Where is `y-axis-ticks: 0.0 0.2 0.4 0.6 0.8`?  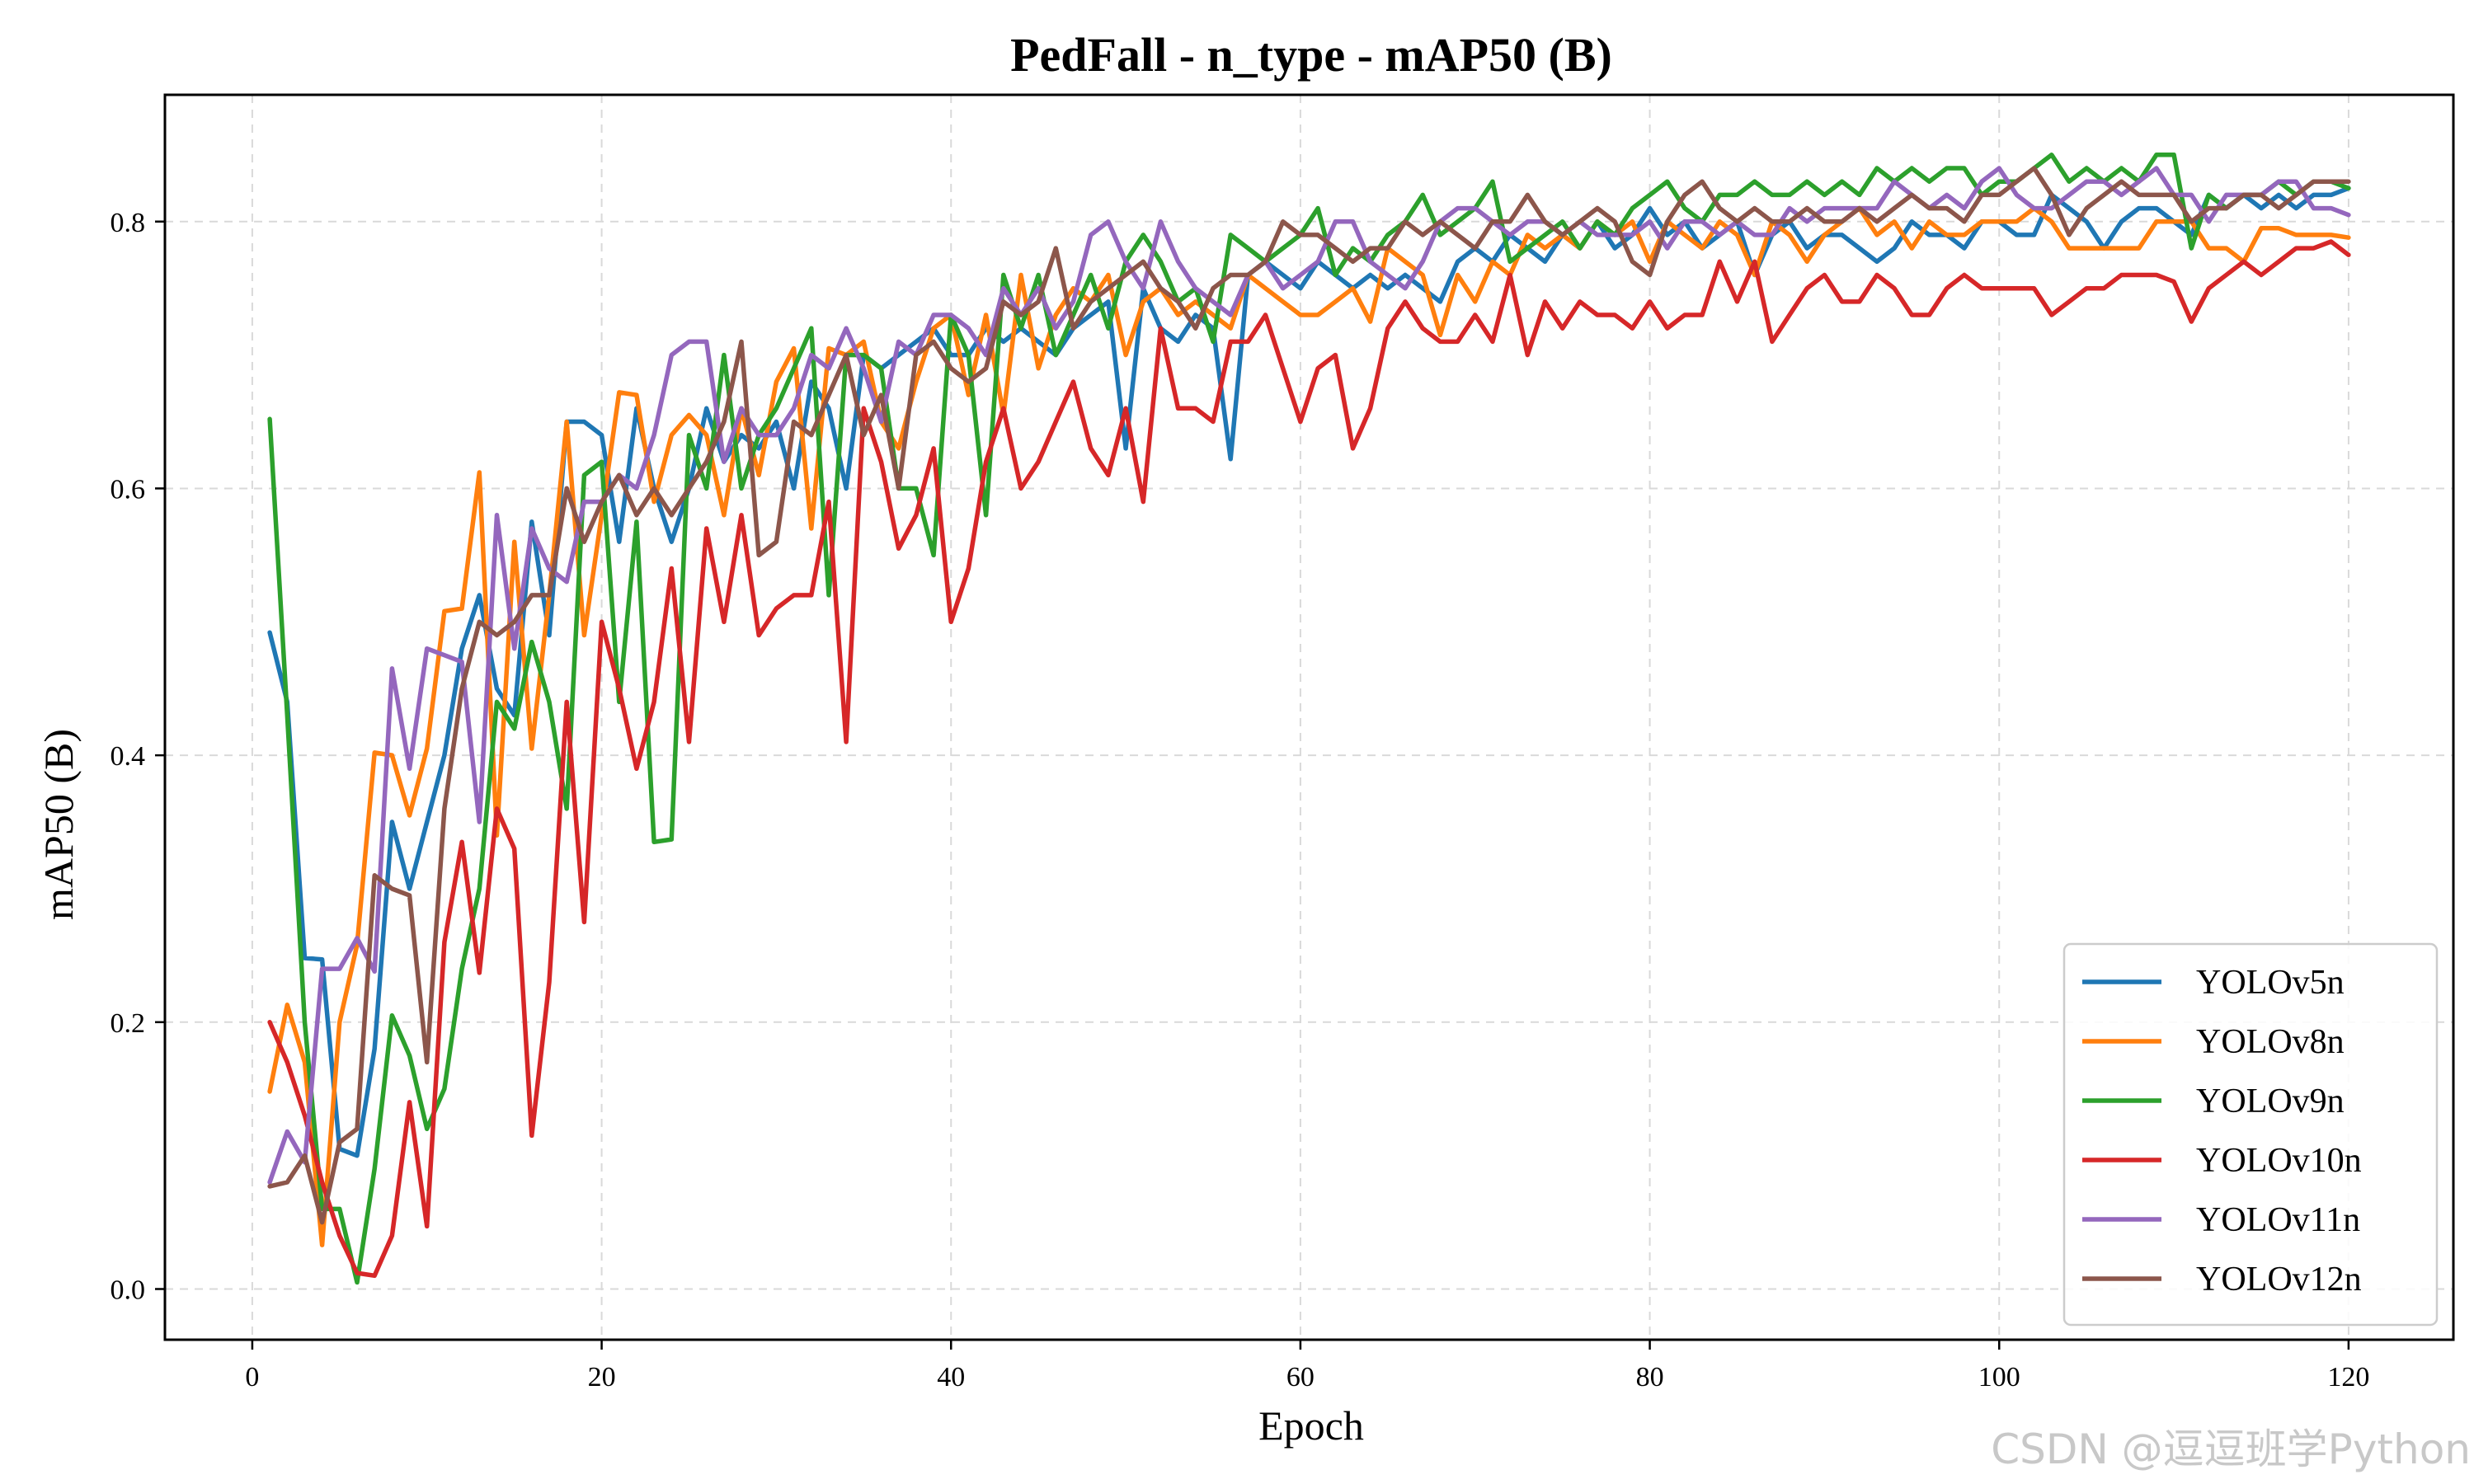
y-axis-ticks: 0.0 0.2 0.4 0.6 0.8 is located at coordinates (138, 756).